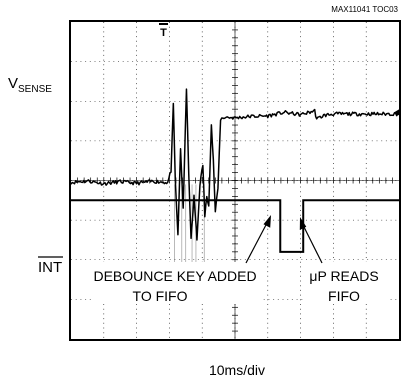  I want to click on svg-text: μP READS FIFO, so click(345, 286).